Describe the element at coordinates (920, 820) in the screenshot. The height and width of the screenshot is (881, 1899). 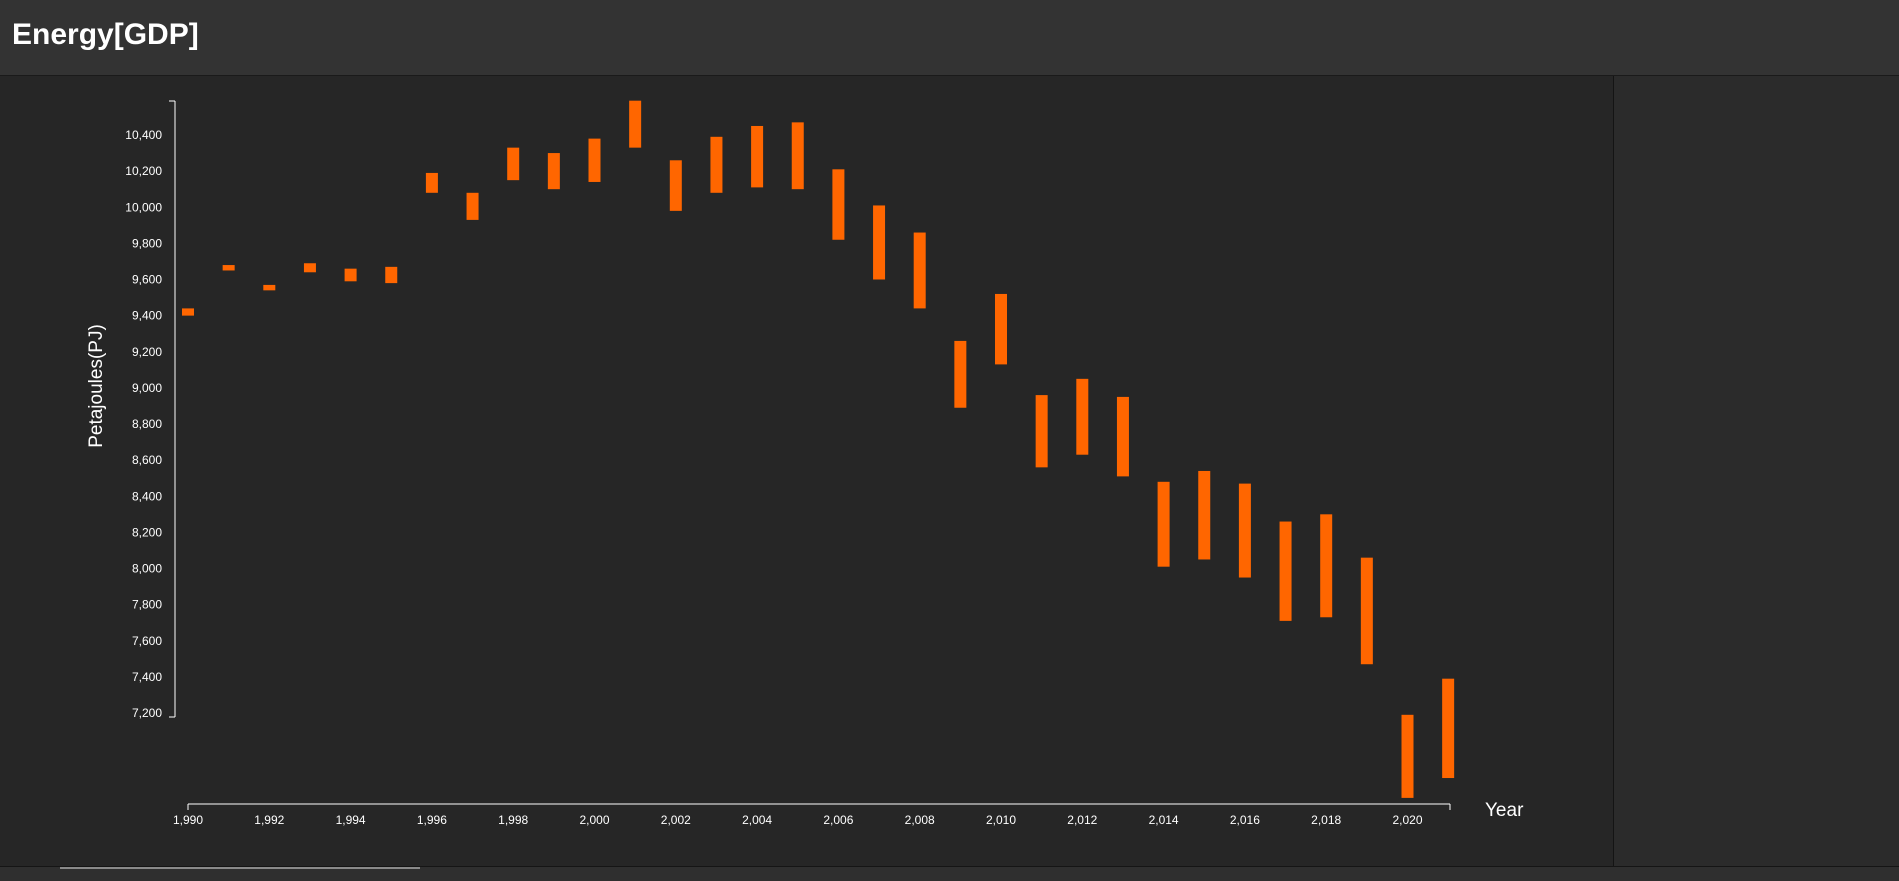
I see `x-tick-label: 2,008` at that location.